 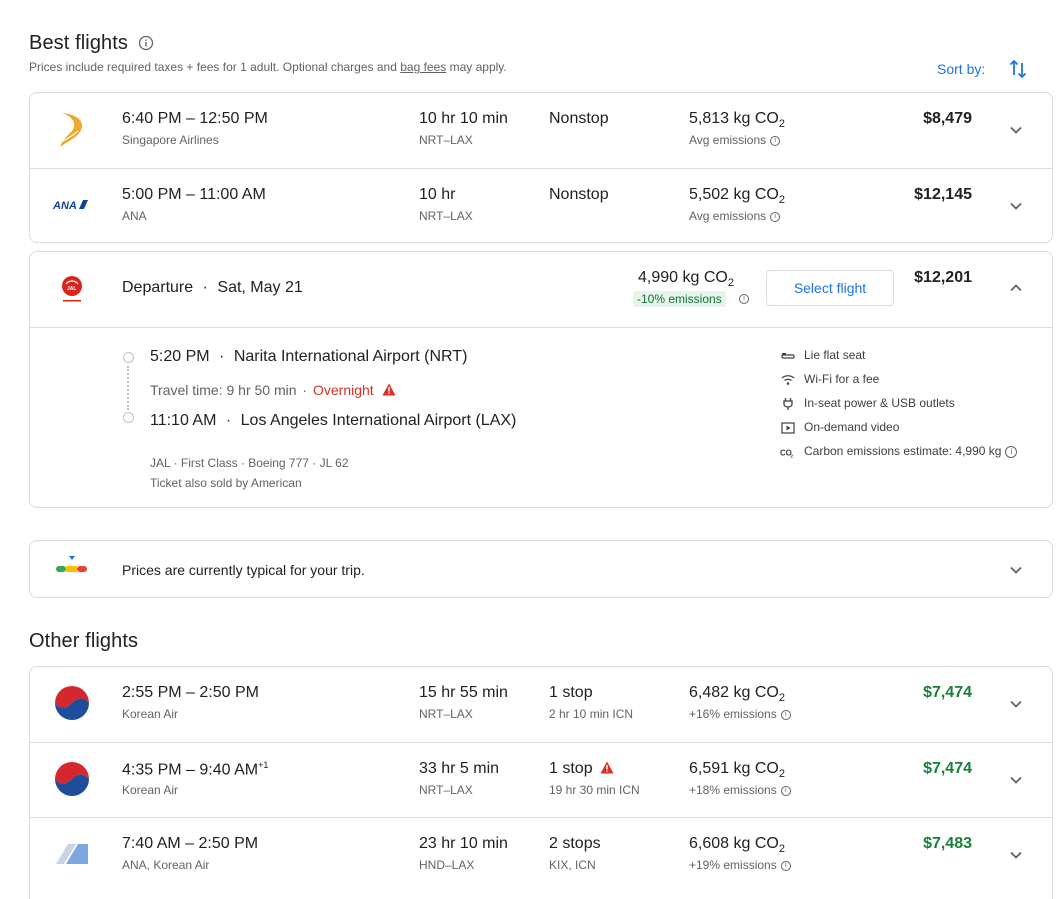 I want to click on arrival-time: 11:10 AM, so click(x=183, y=420).